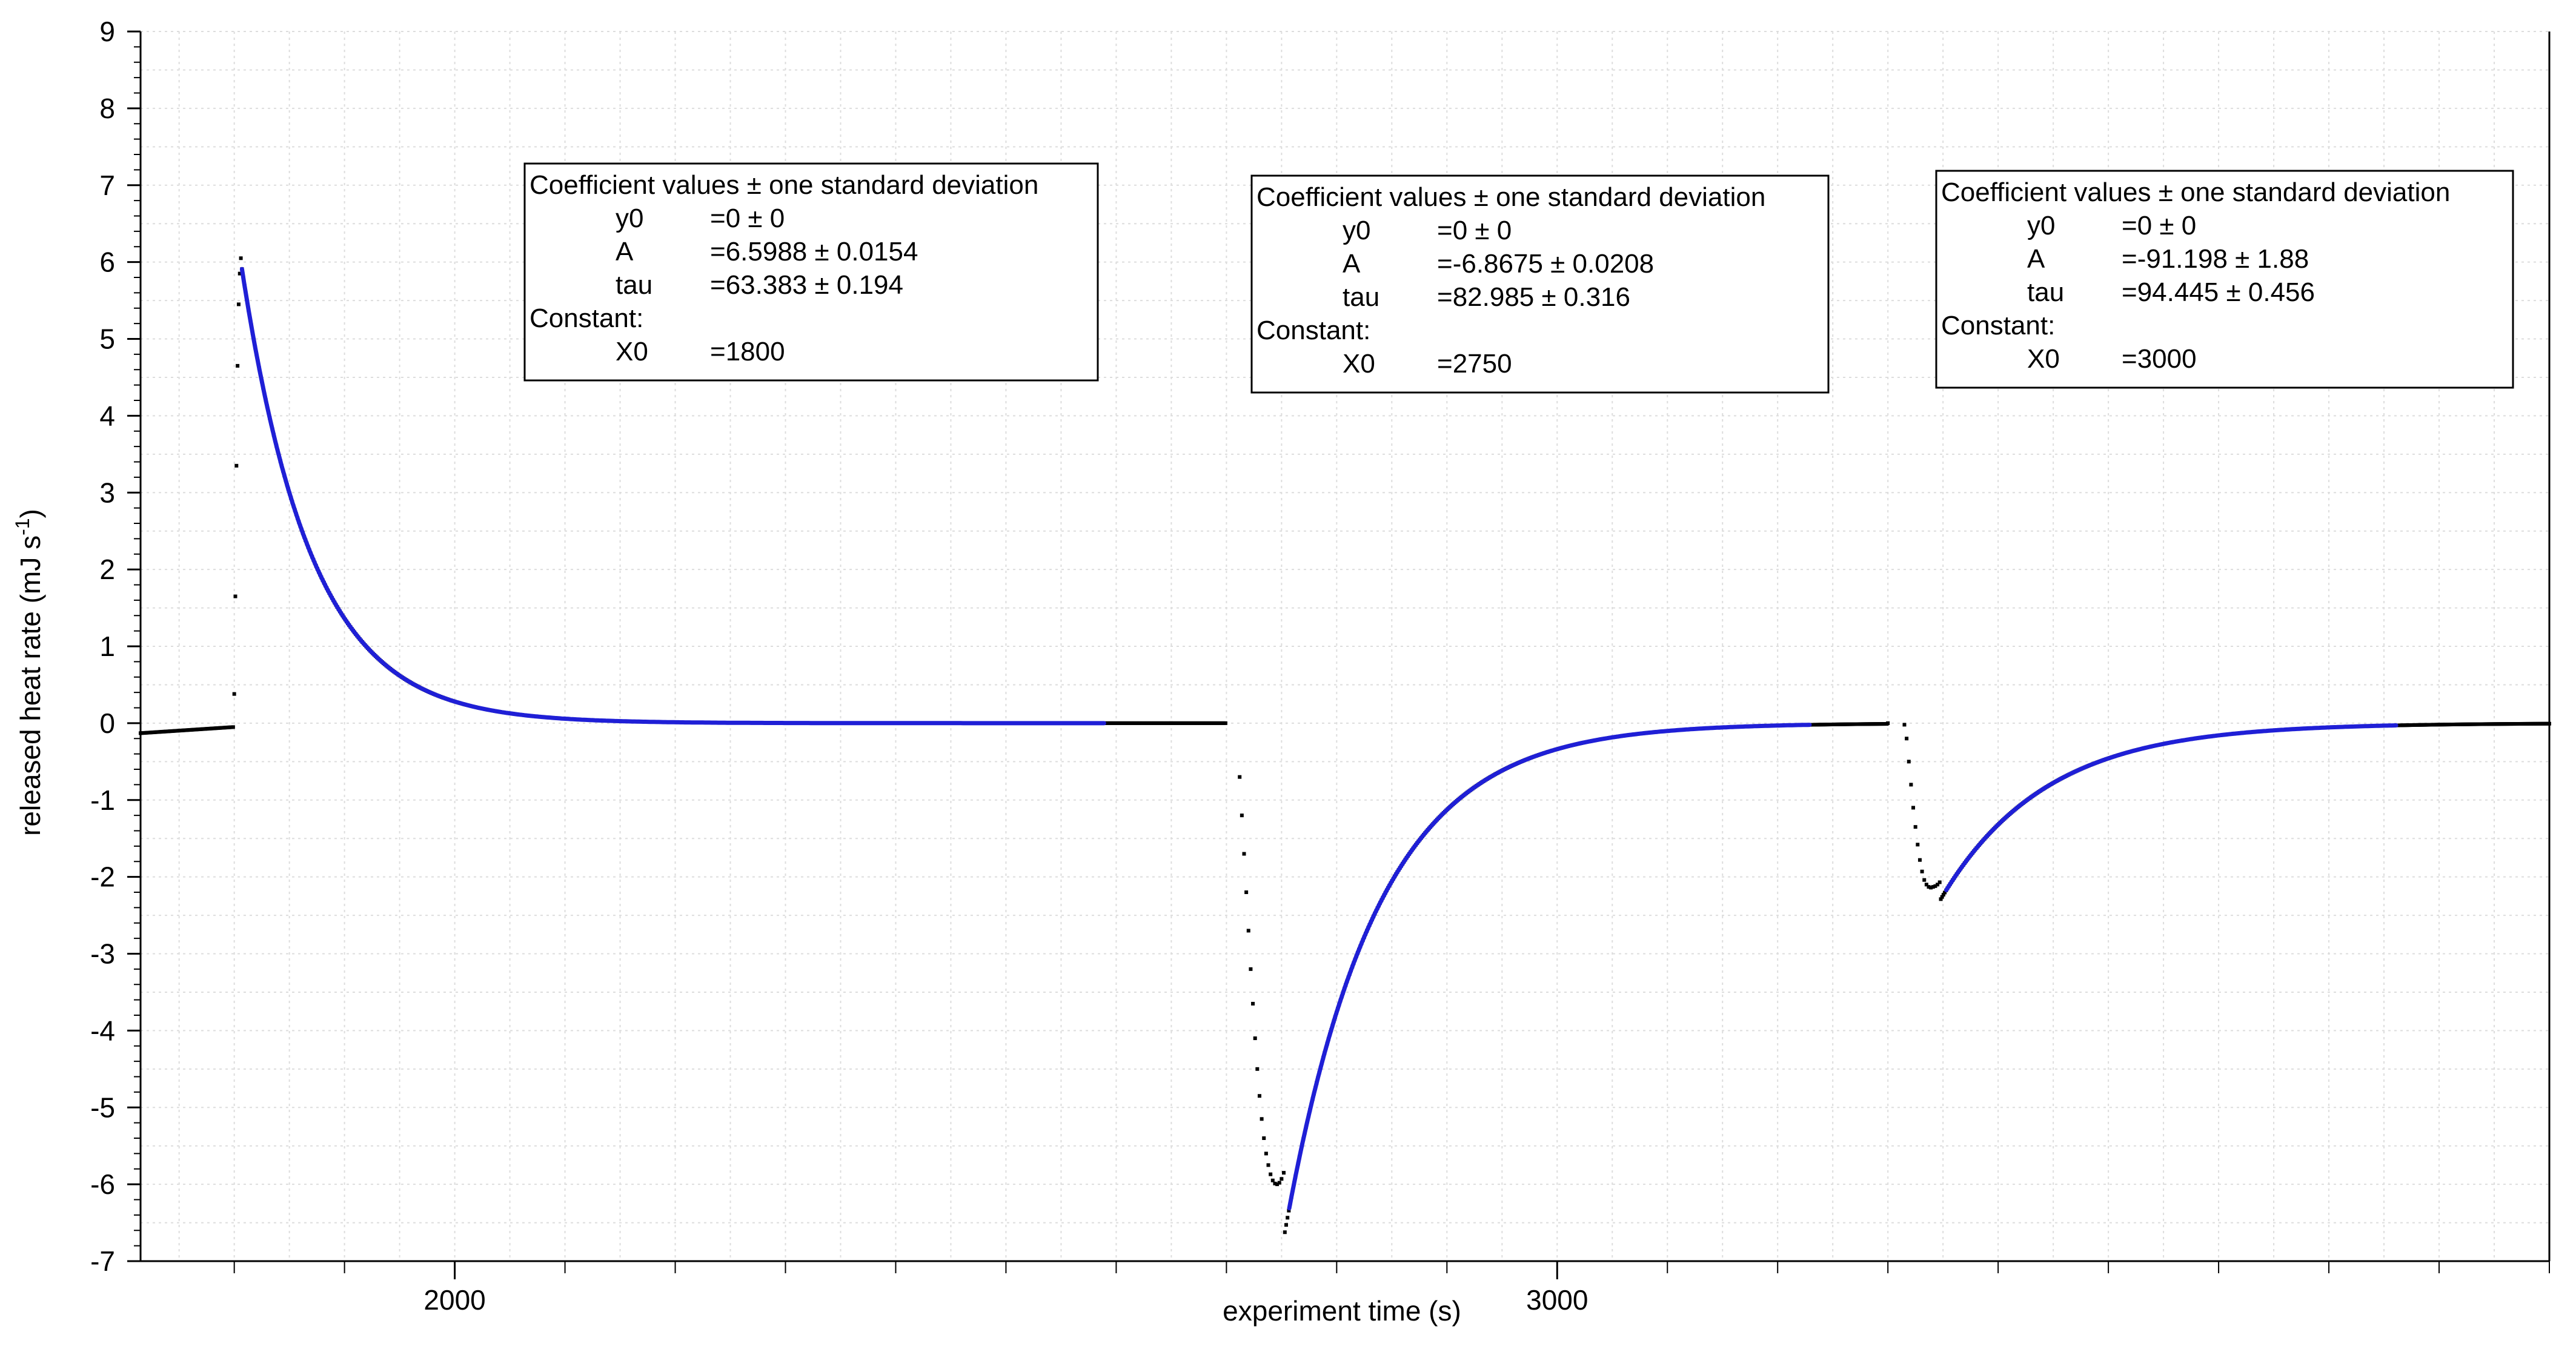 The image size is (2576, 1352). Describe the element at coordinates (107, 109) in the screenshot. I see `y-tick-label: 8` at that location.